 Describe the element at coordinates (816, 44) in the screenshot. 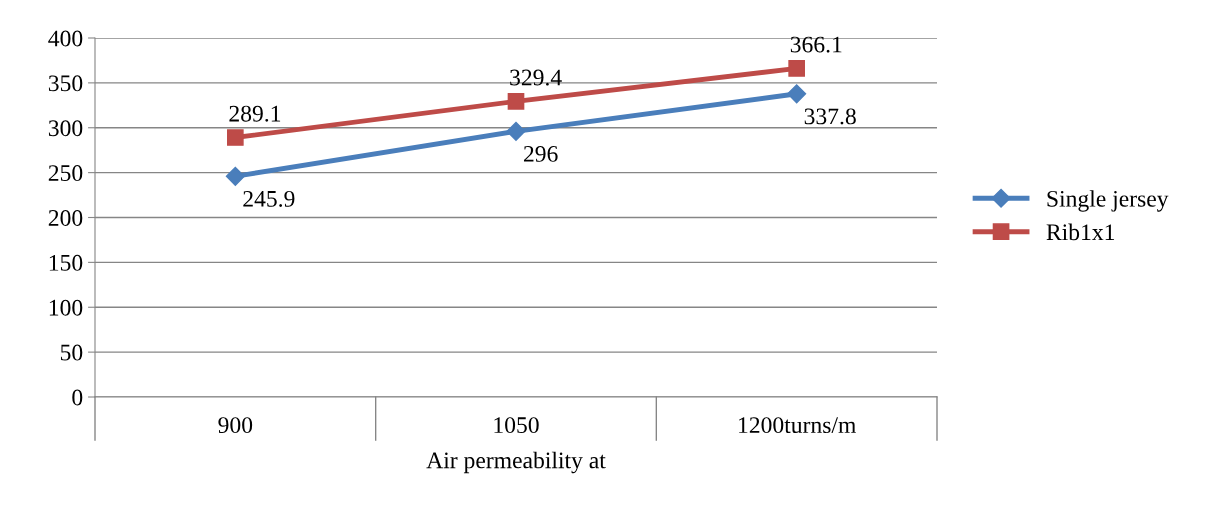

I see `data-label: 366.1` at that location.